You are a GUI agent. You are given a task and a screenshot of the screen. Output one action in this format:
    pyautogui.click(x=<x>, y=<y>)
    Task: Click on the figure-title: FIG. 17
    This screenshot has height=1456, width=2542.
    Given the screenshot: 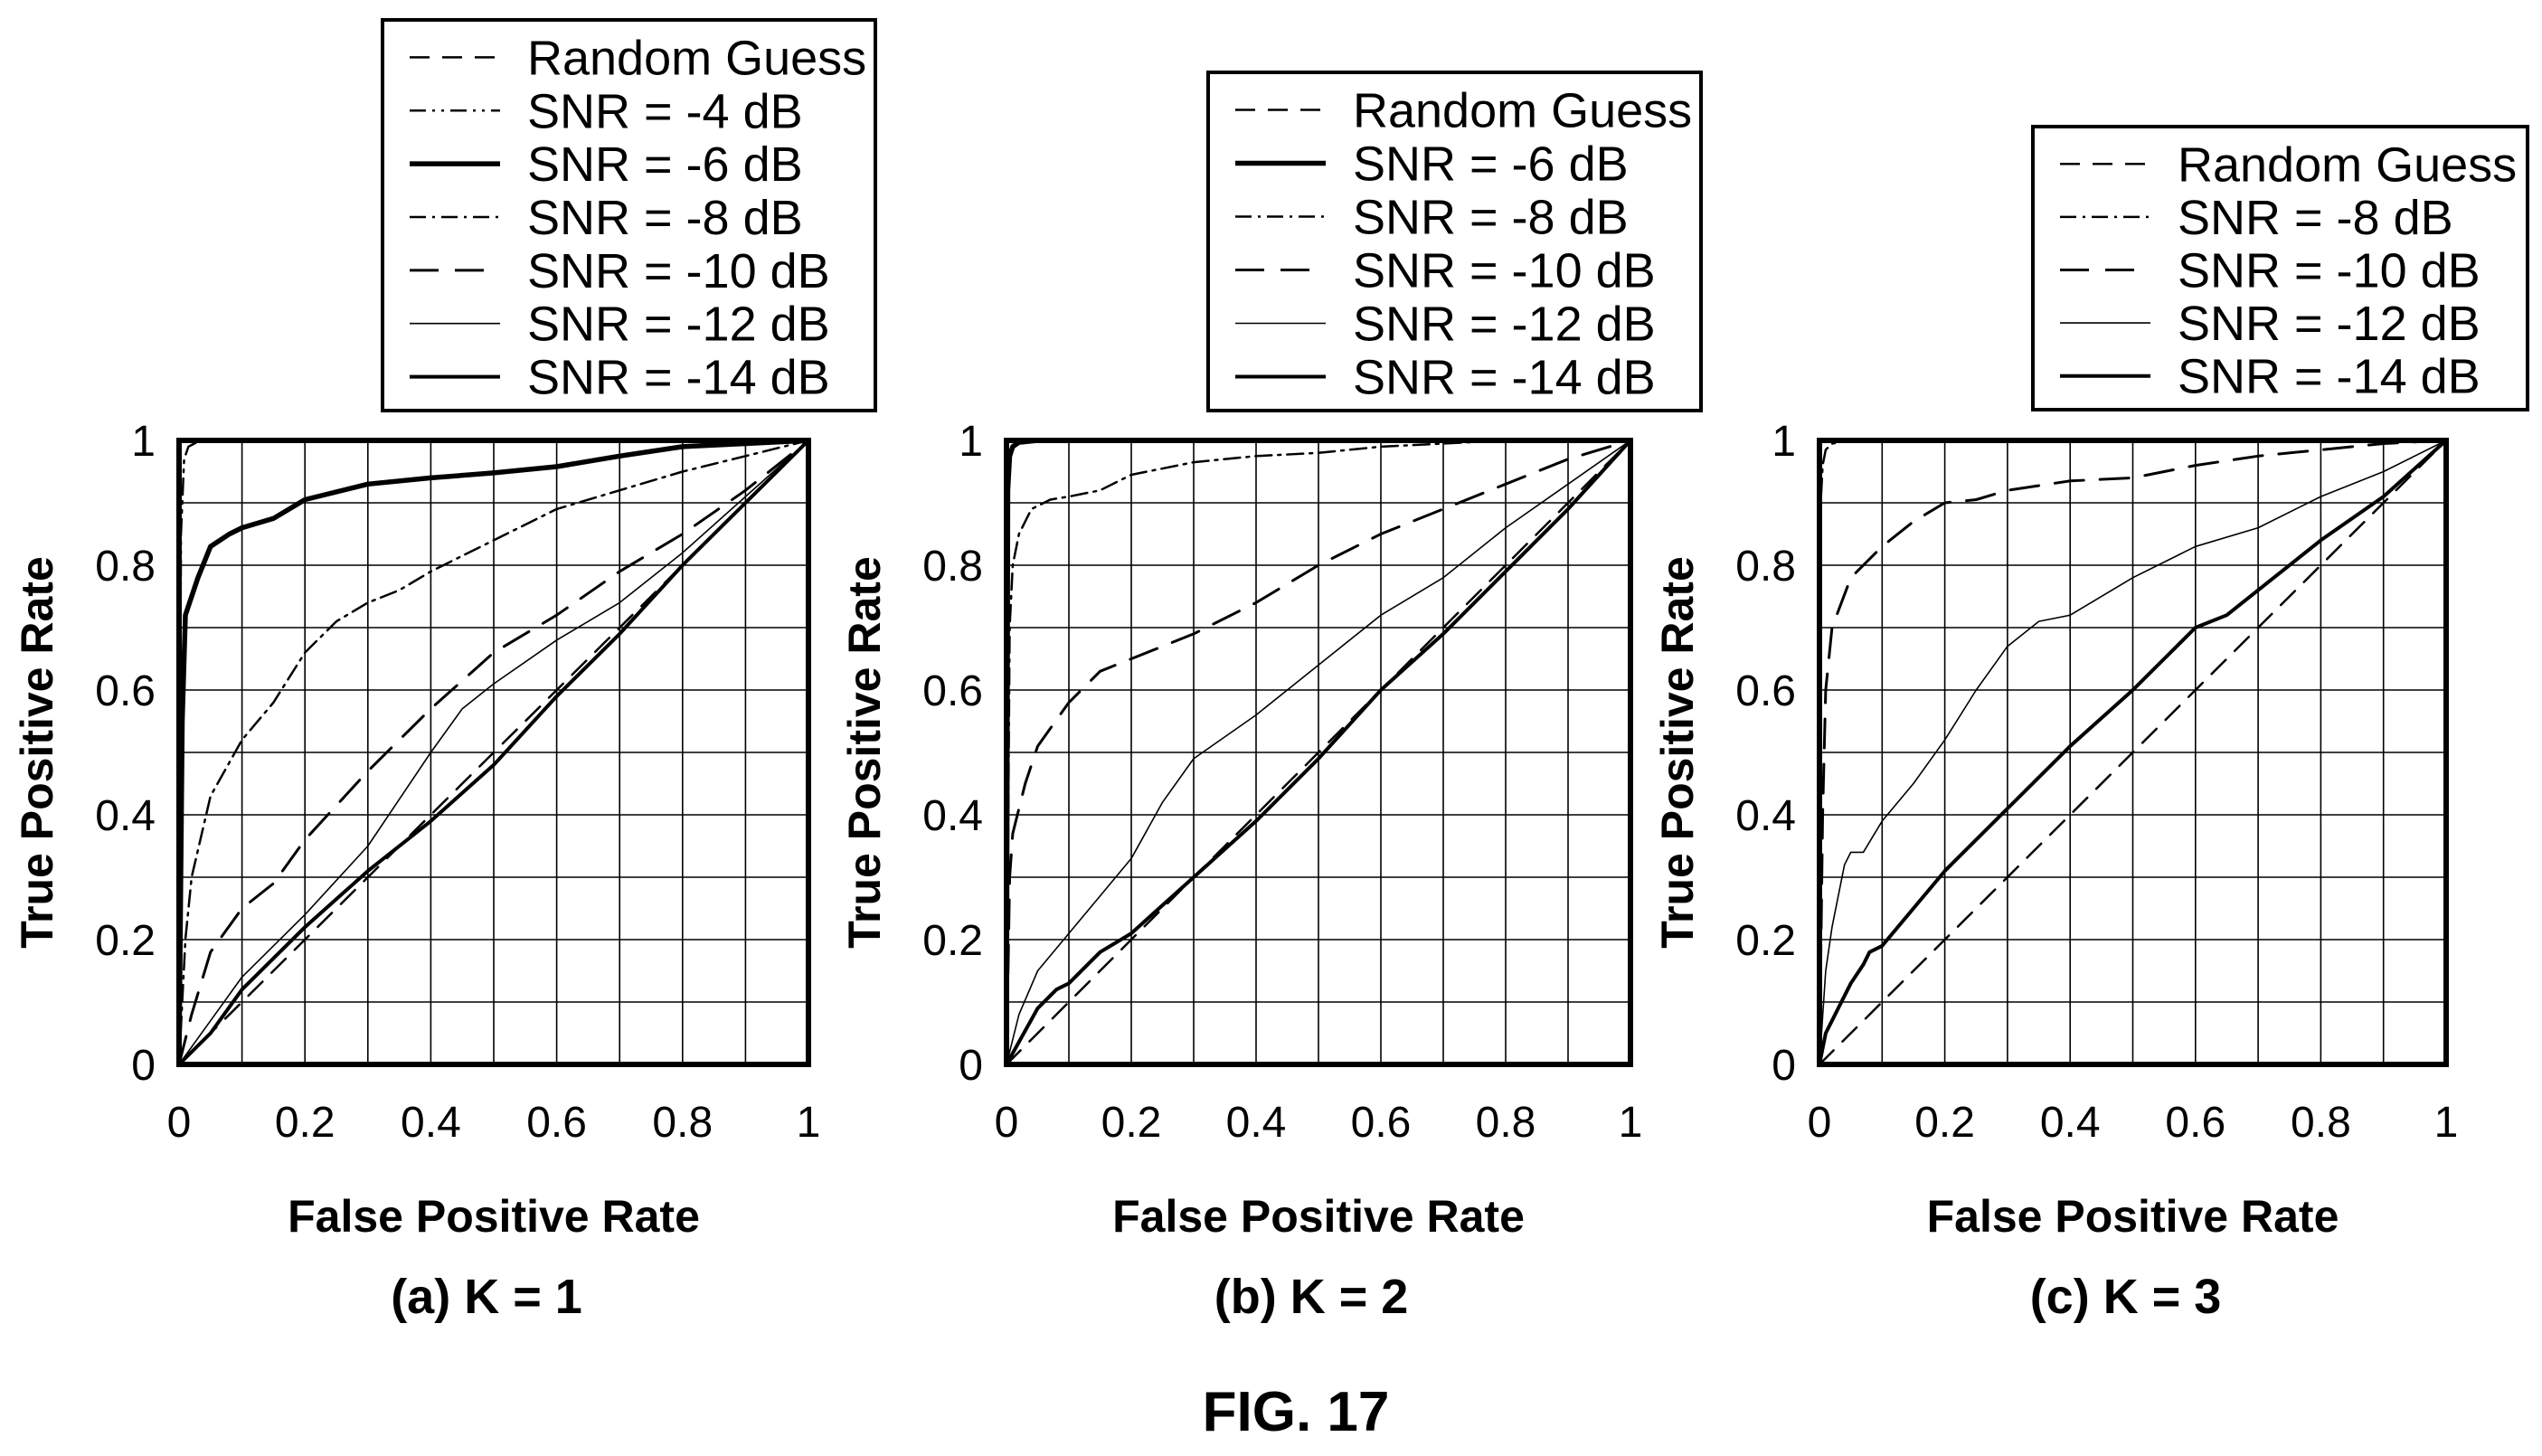 What is the action you would take?
    pyautogui.click(x=1296, y=1412)
    